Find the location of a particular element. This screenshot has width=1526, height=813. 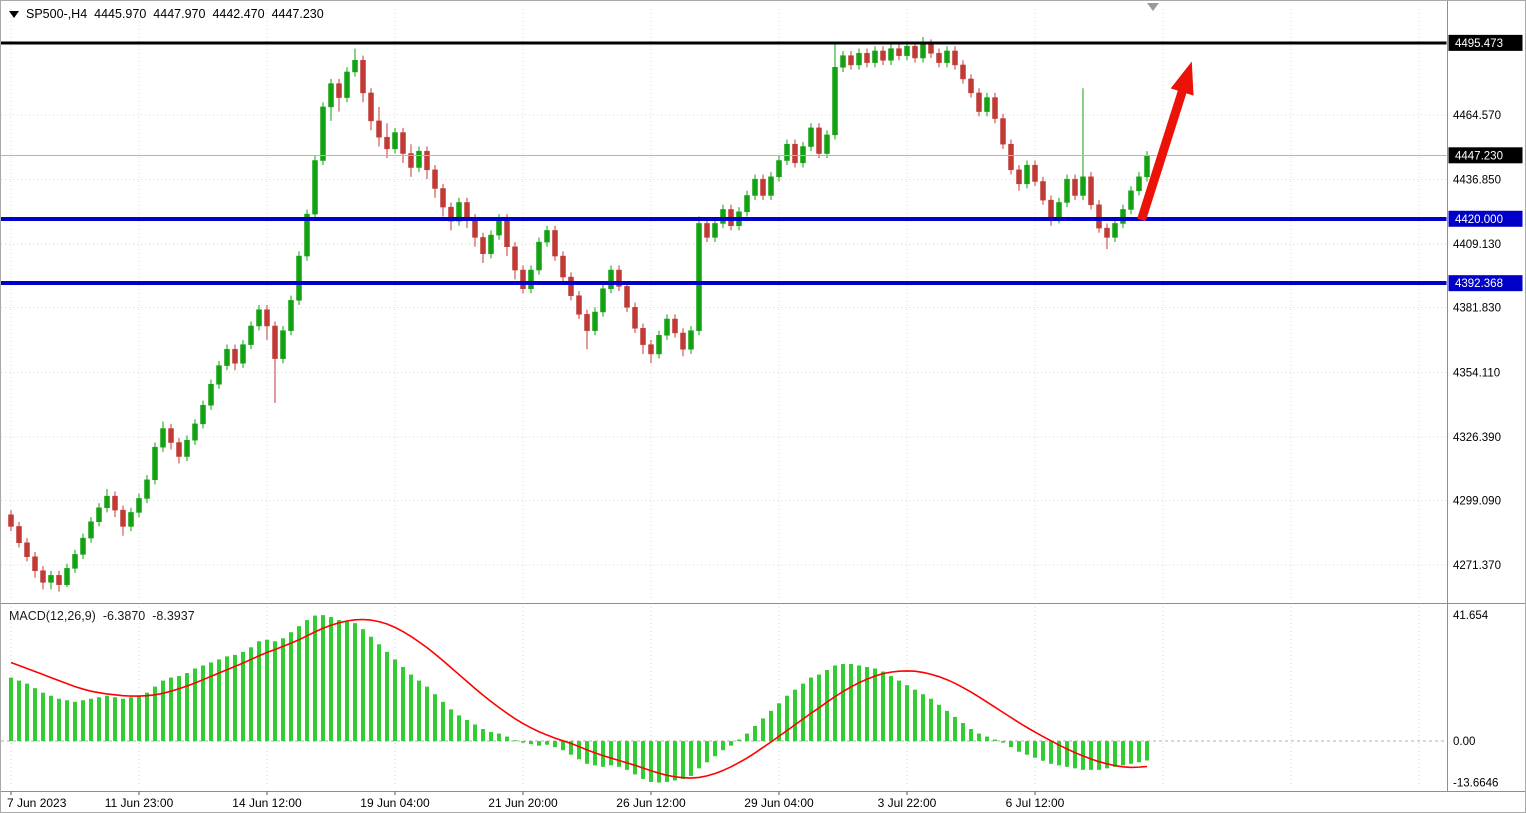

bar-close-value: 4447.230 is located at coordinates (297, 14).